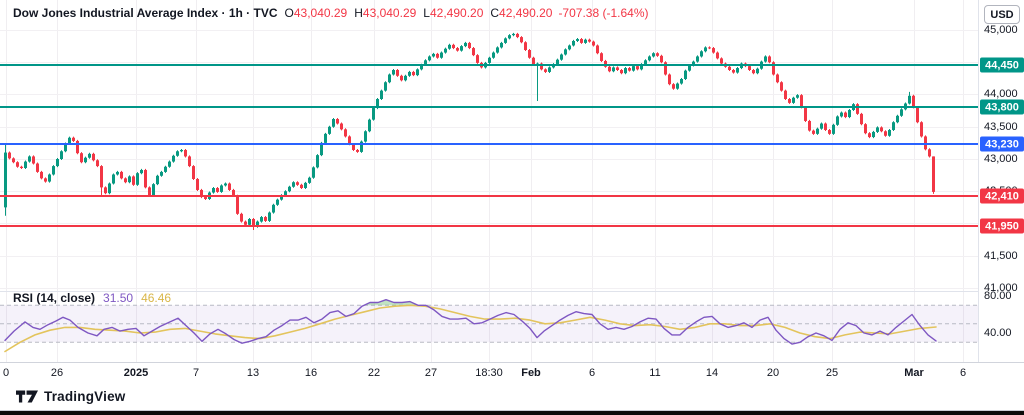 The image size is (1024, 415). Describe the element at coordinates (289, 13) in the screenshot. I see `open-label: O` at that location.